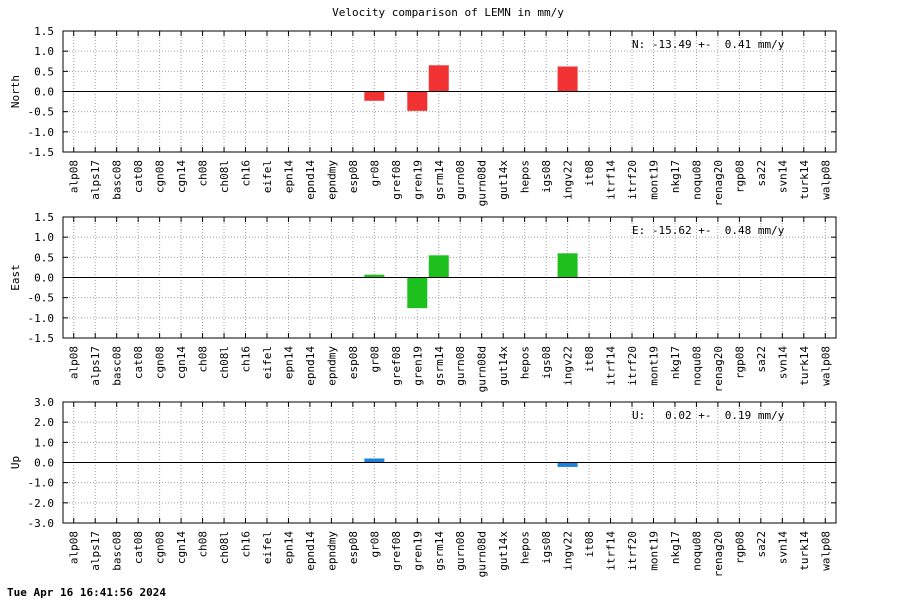 The width and height of the screenshot is (900, 600). What do you see at coordinates (41, 318) in the screenshot?
I see `east-y-tick-label: -1.0` at bounding box center [41, 318].